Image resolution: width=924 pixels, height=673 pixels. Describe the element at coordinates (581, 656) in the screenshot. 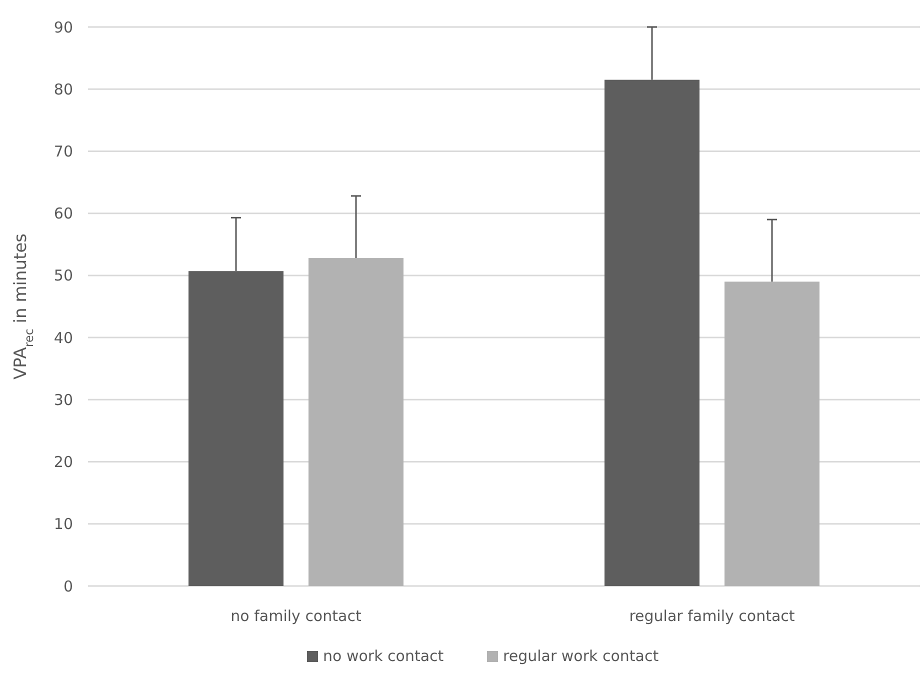

I see `legend-label: regular work contact` at that location.